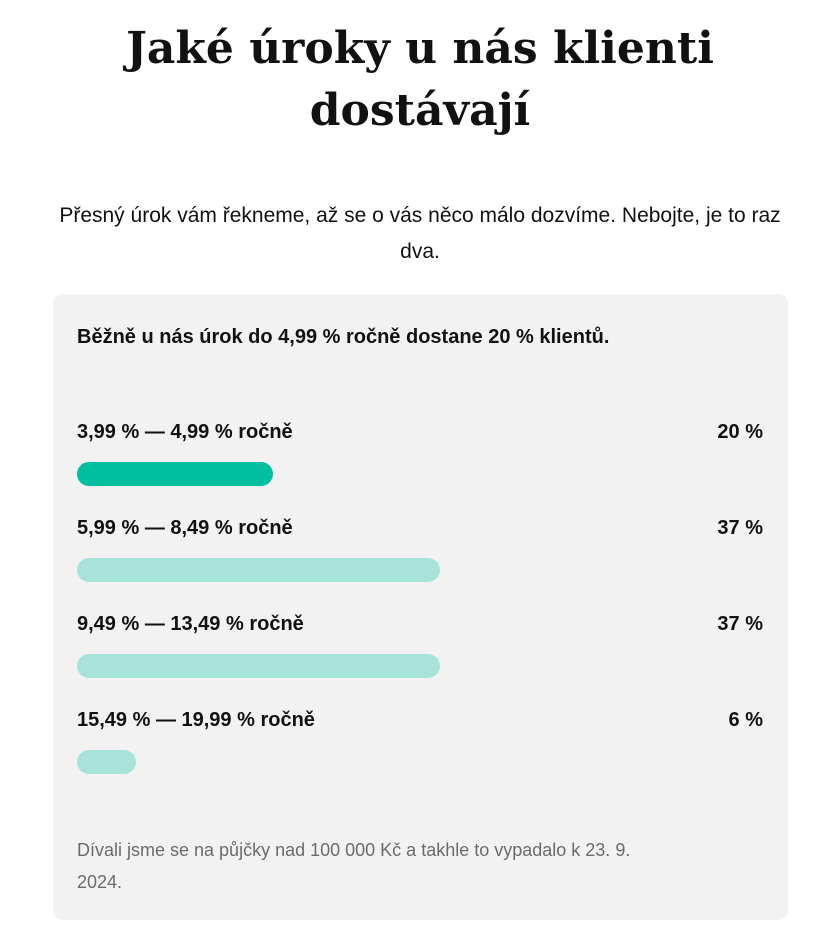 This screenshot has height=950, width=840. Describe the element at coordinates (185, 528) in the screenshot. I see `bar-category-label: 5,99 % — 8,49 % ročně` at that location.